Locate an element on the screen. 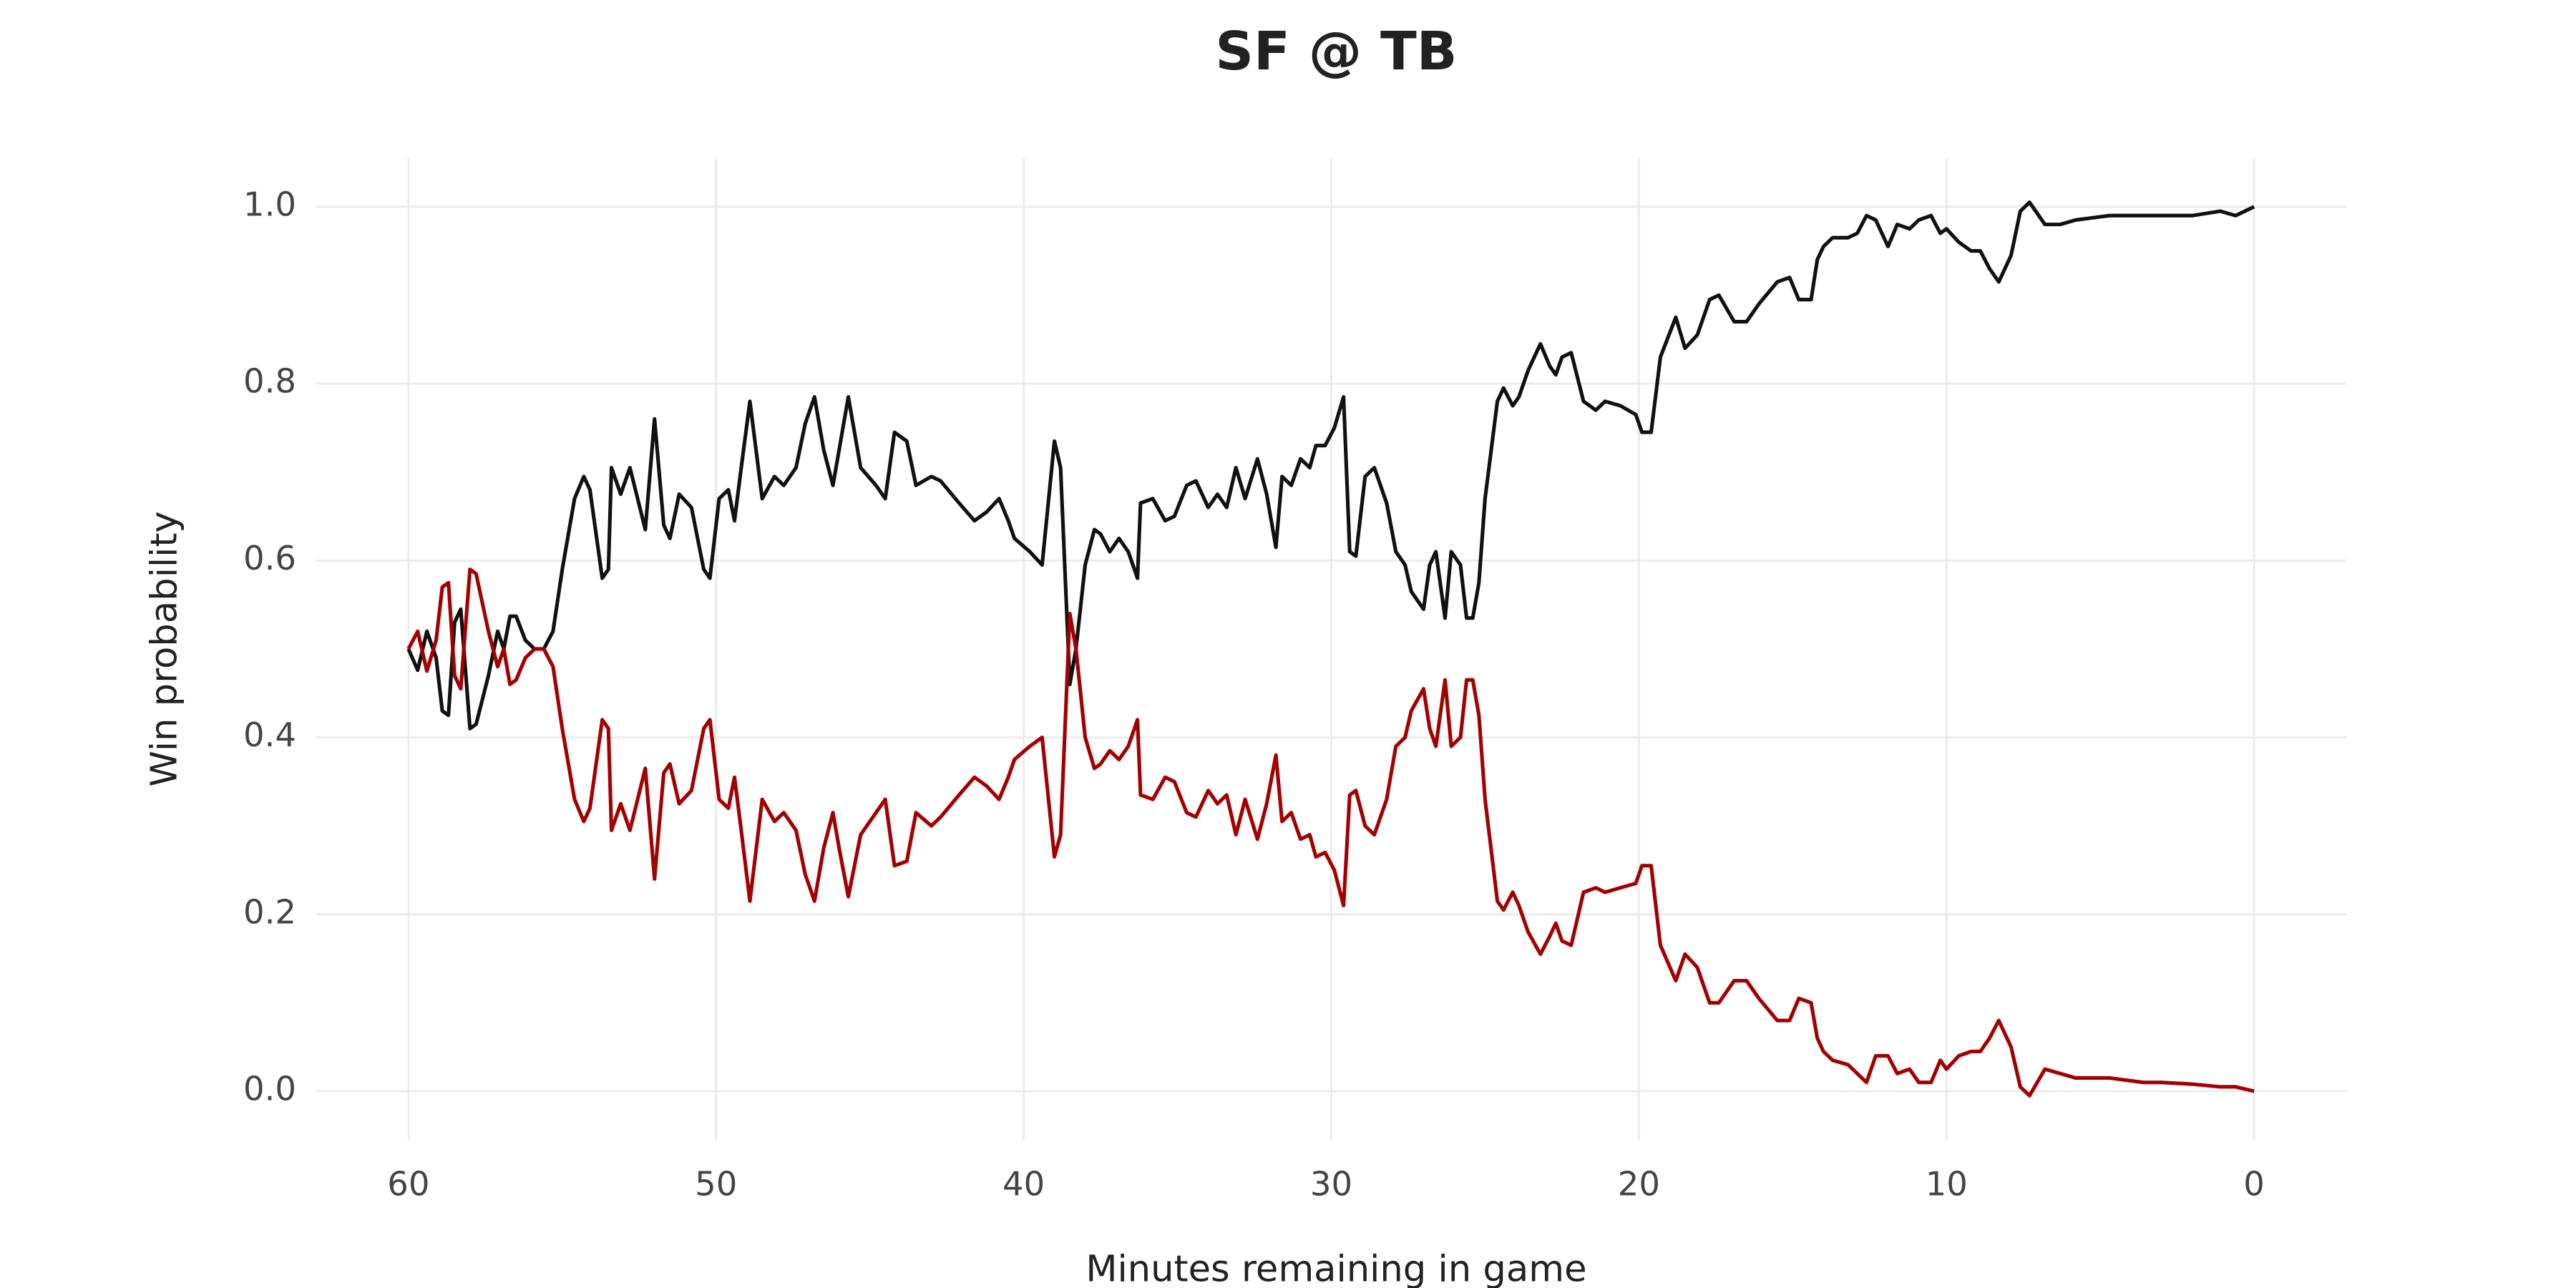 The image size is (2576, 1288). x-tick-label: 20 is located at coordinates (1639, 1184).